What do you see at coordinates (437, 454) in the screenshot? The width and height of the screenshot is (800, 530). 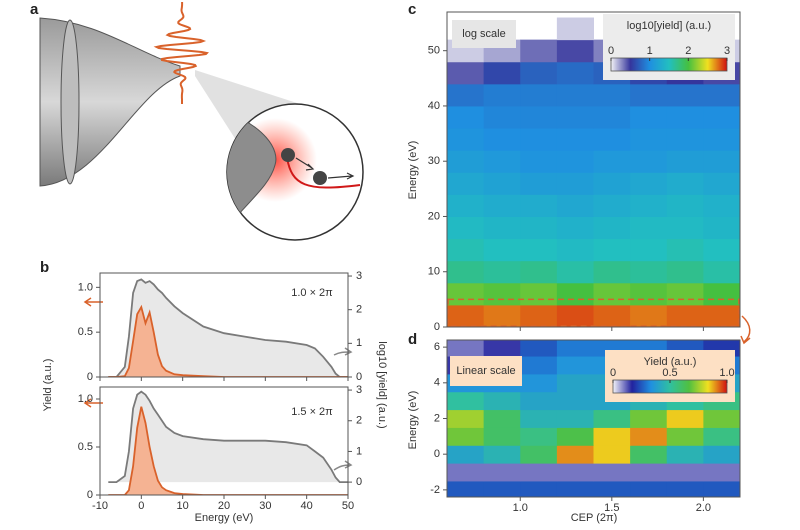 I see `y-tick-label: 0` at bounding box center [437, 454].